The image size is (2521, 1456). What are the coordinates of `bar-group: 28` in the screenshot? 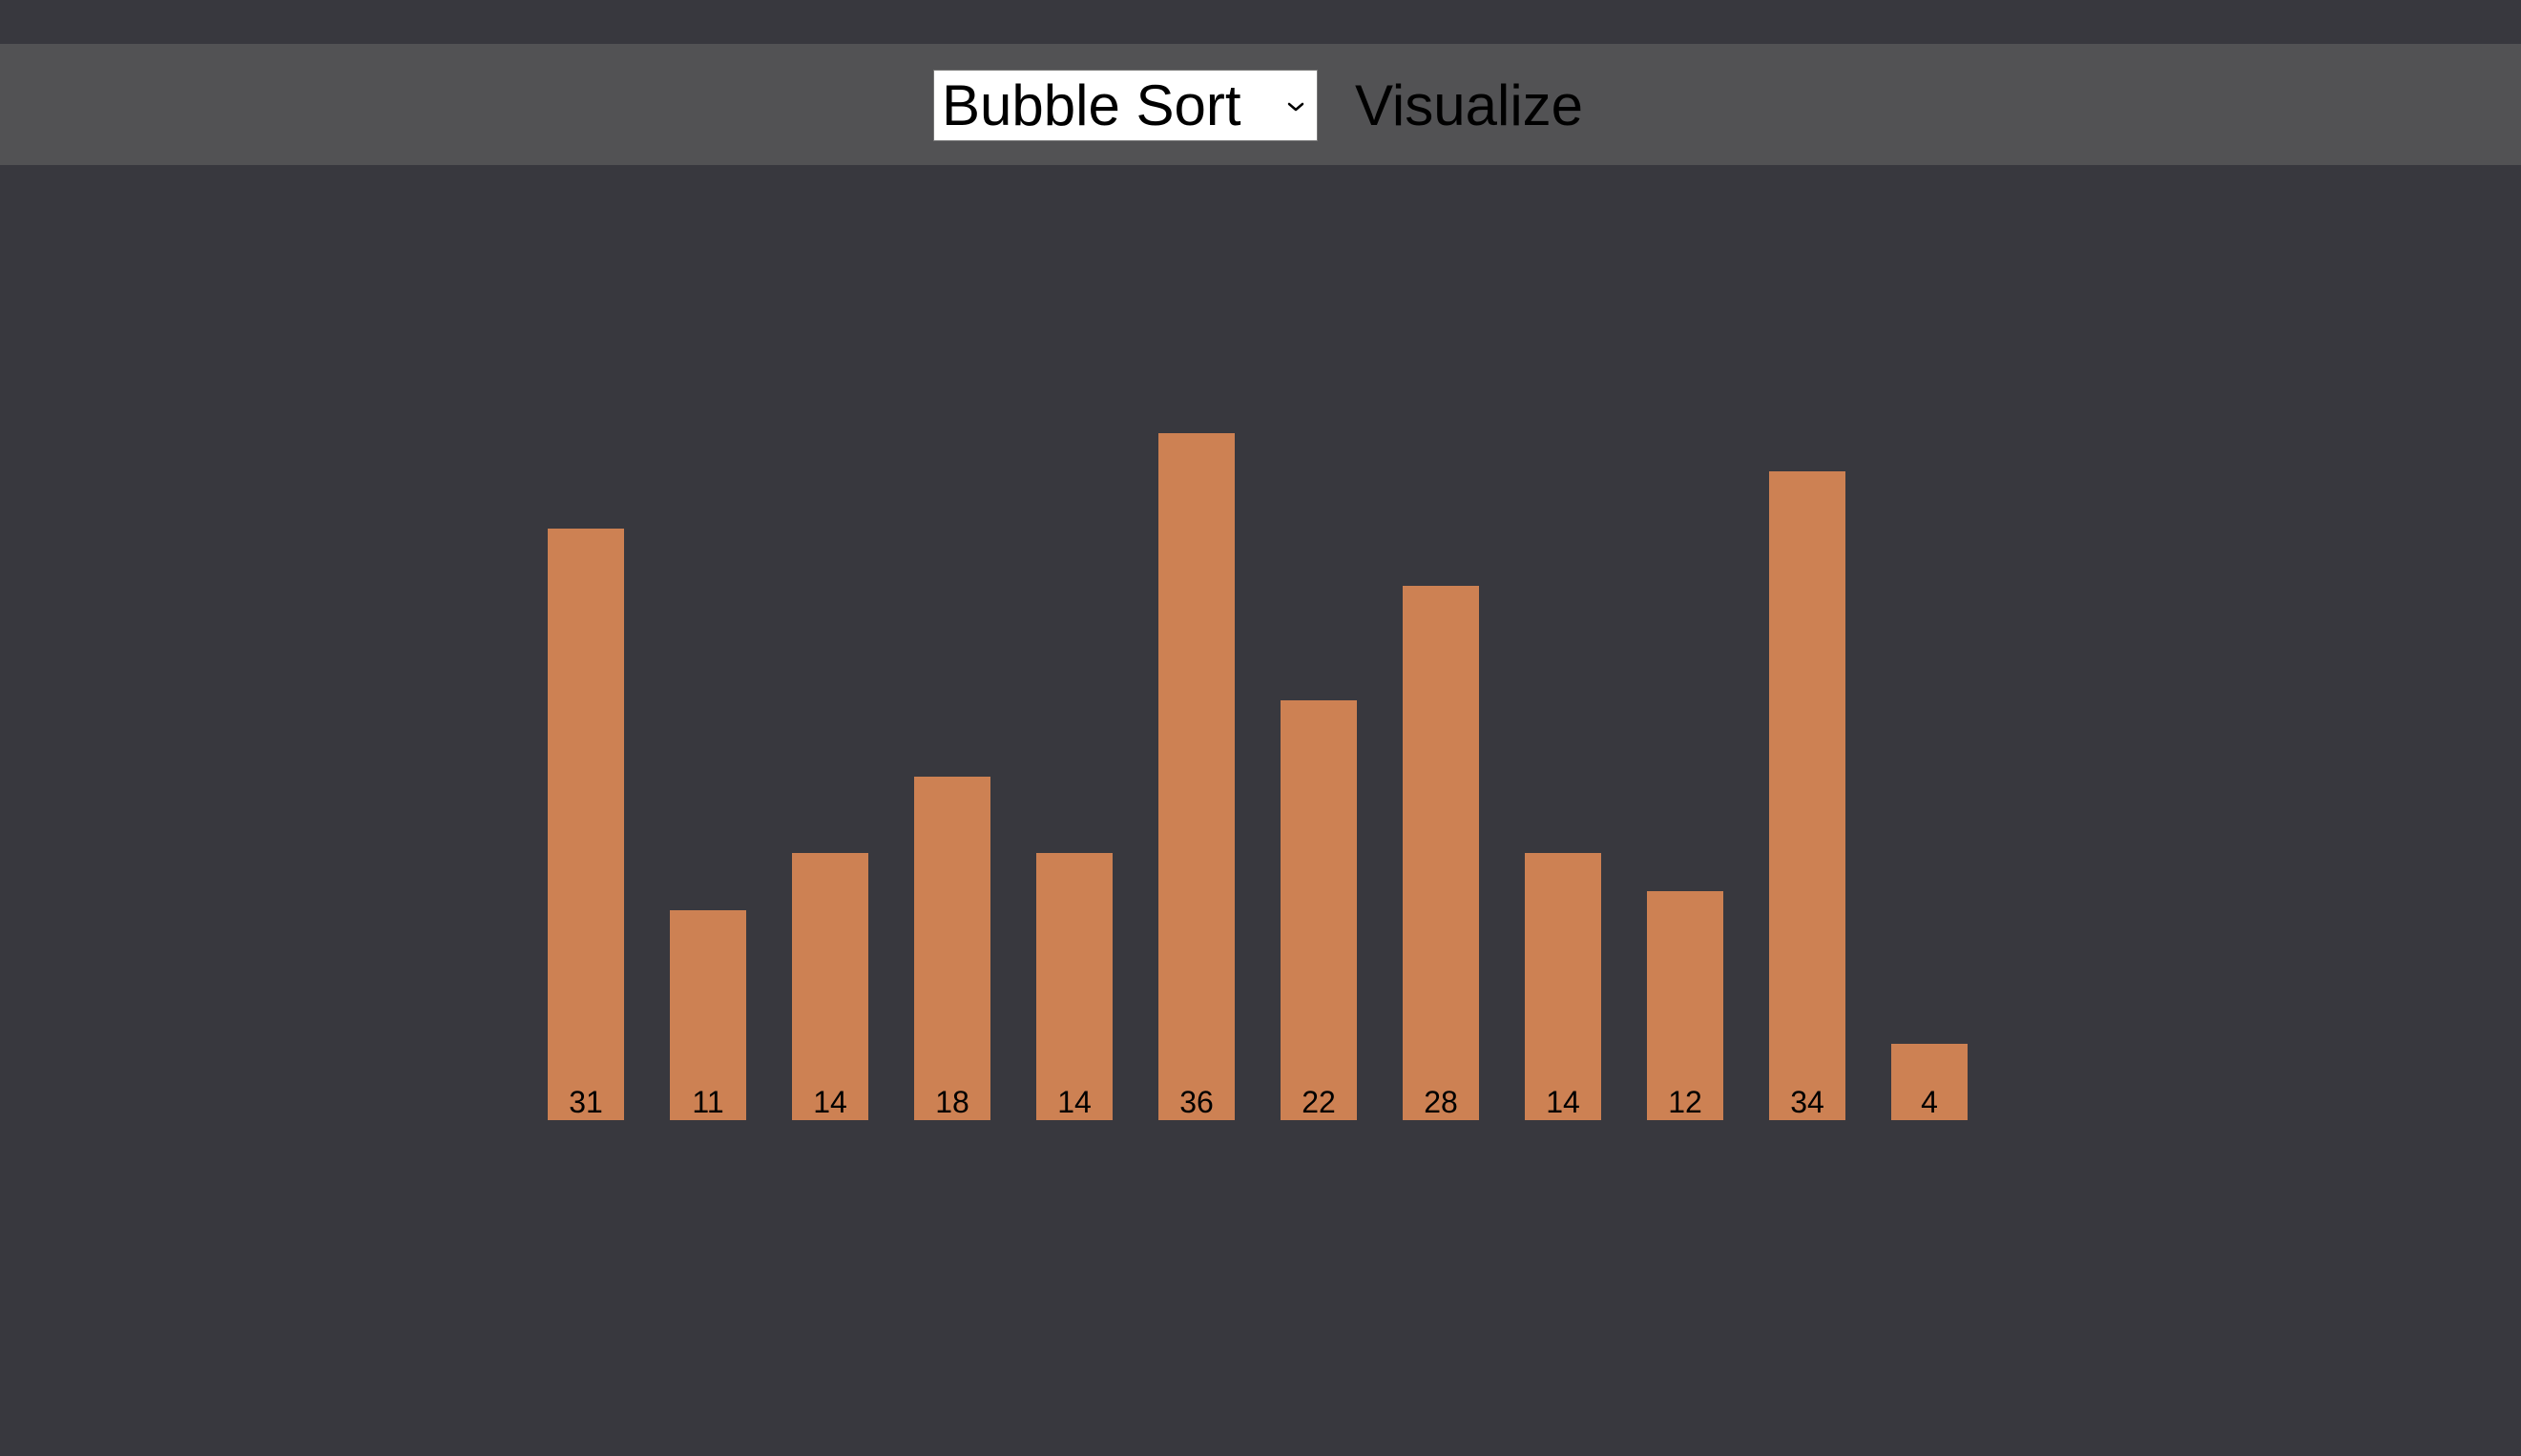 It's located at (1441, 853).